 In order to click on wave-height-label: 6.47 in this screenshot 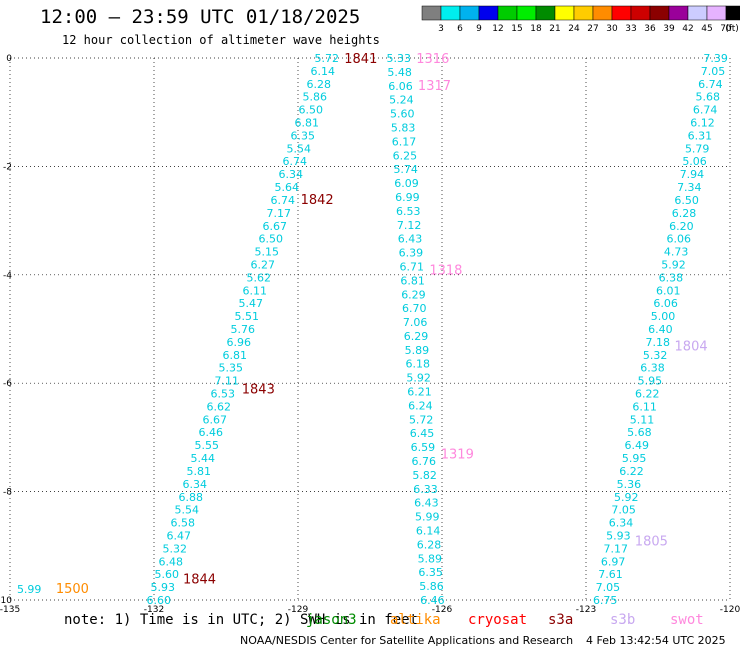, I will do `click(179, 535)`.